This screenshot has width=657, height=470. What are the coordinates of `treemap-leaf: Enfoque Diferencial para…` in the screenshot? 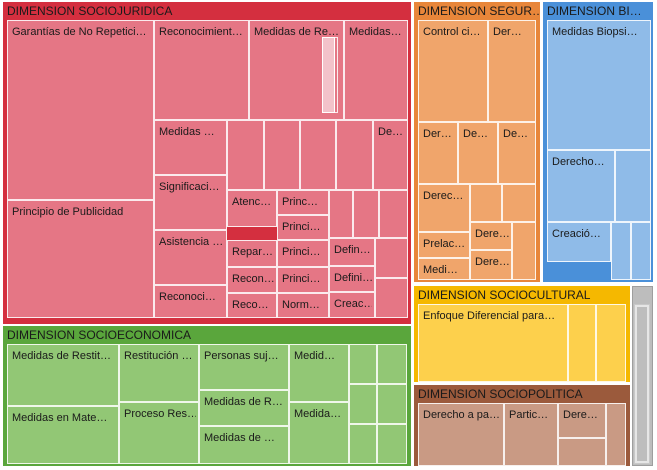 It's located at (493, 343).